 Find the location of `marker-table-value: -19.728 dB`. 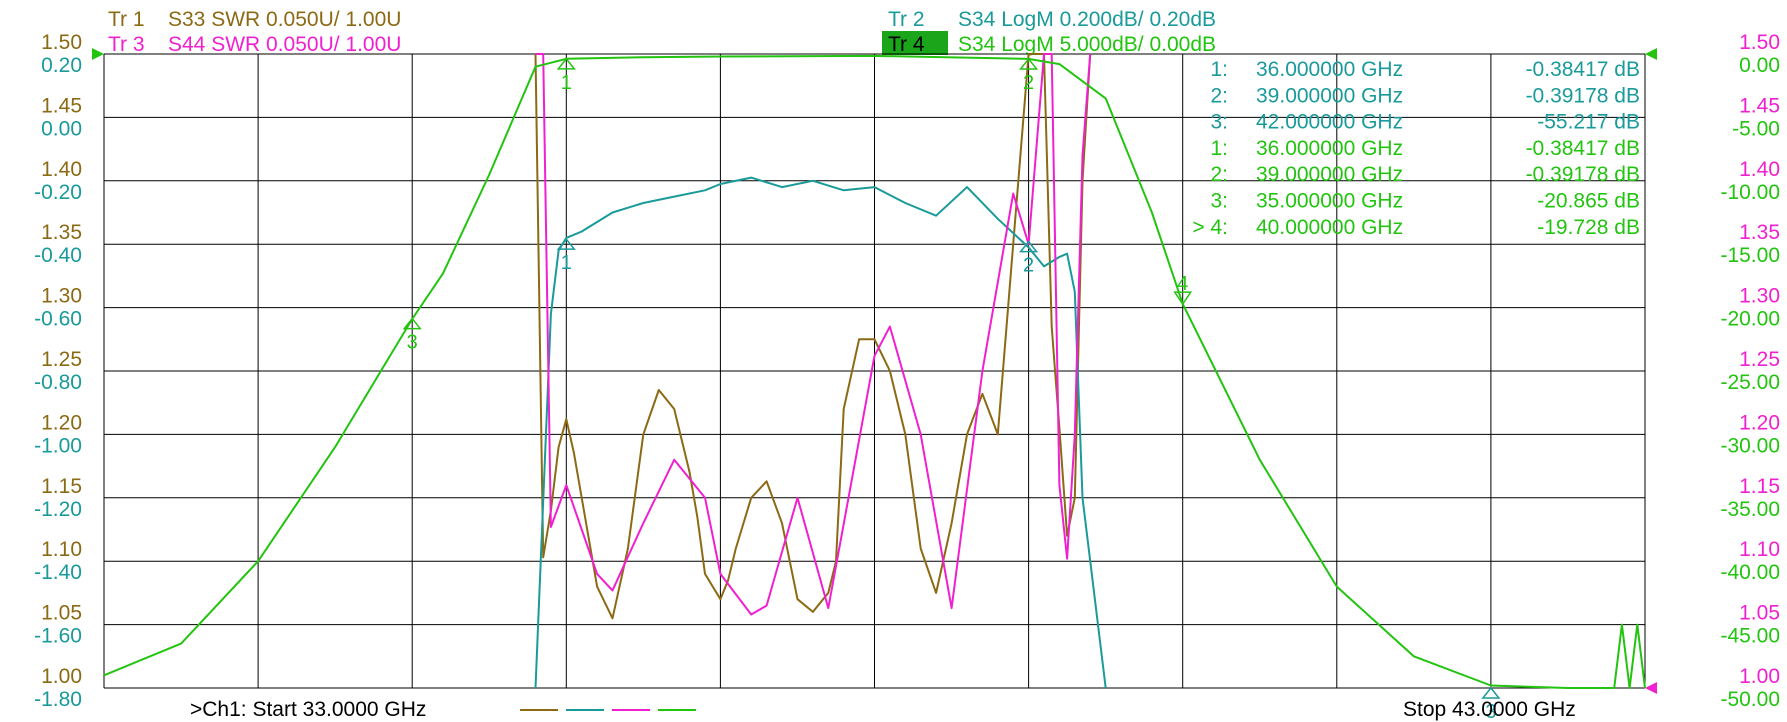

marker-table-value: -19.728 dB is located at coordinates (1588, 227).